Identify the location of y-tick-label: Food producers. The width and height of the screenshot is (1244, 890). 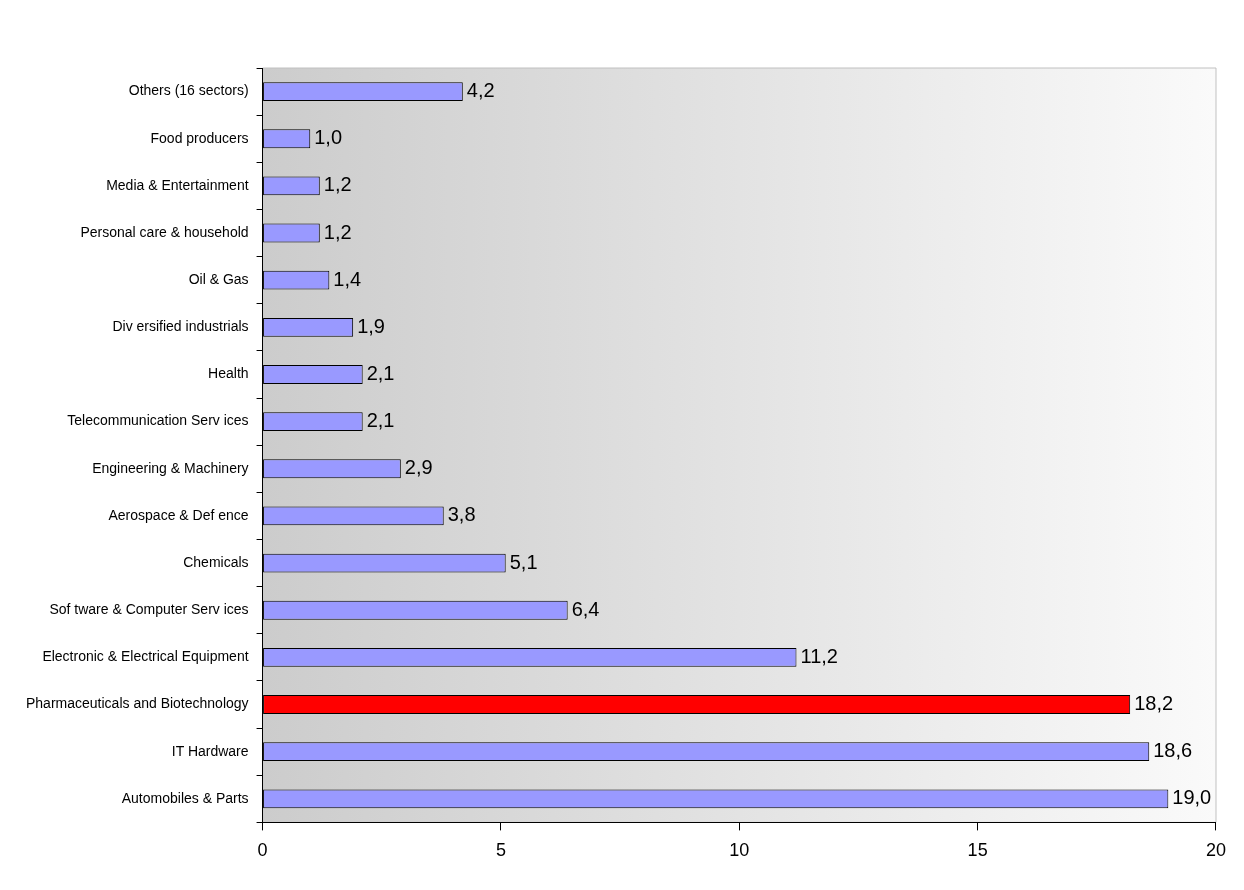
(199, 137).